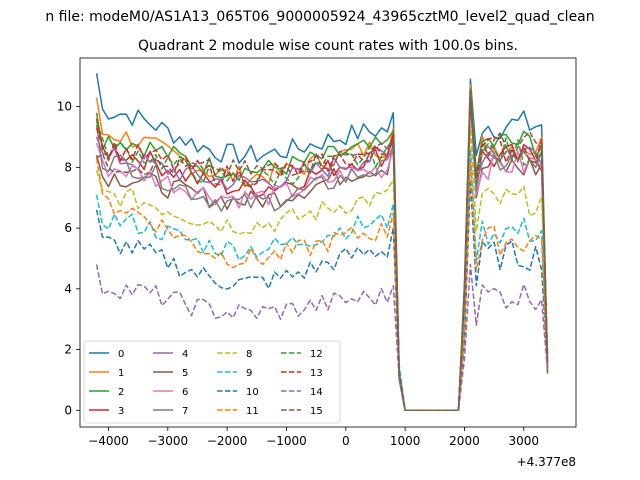 The image size is (640, 480). Describe the element at coordinates (546, 462) in the screenshot. I see `x-offset-label: +4.377e8` at that location.